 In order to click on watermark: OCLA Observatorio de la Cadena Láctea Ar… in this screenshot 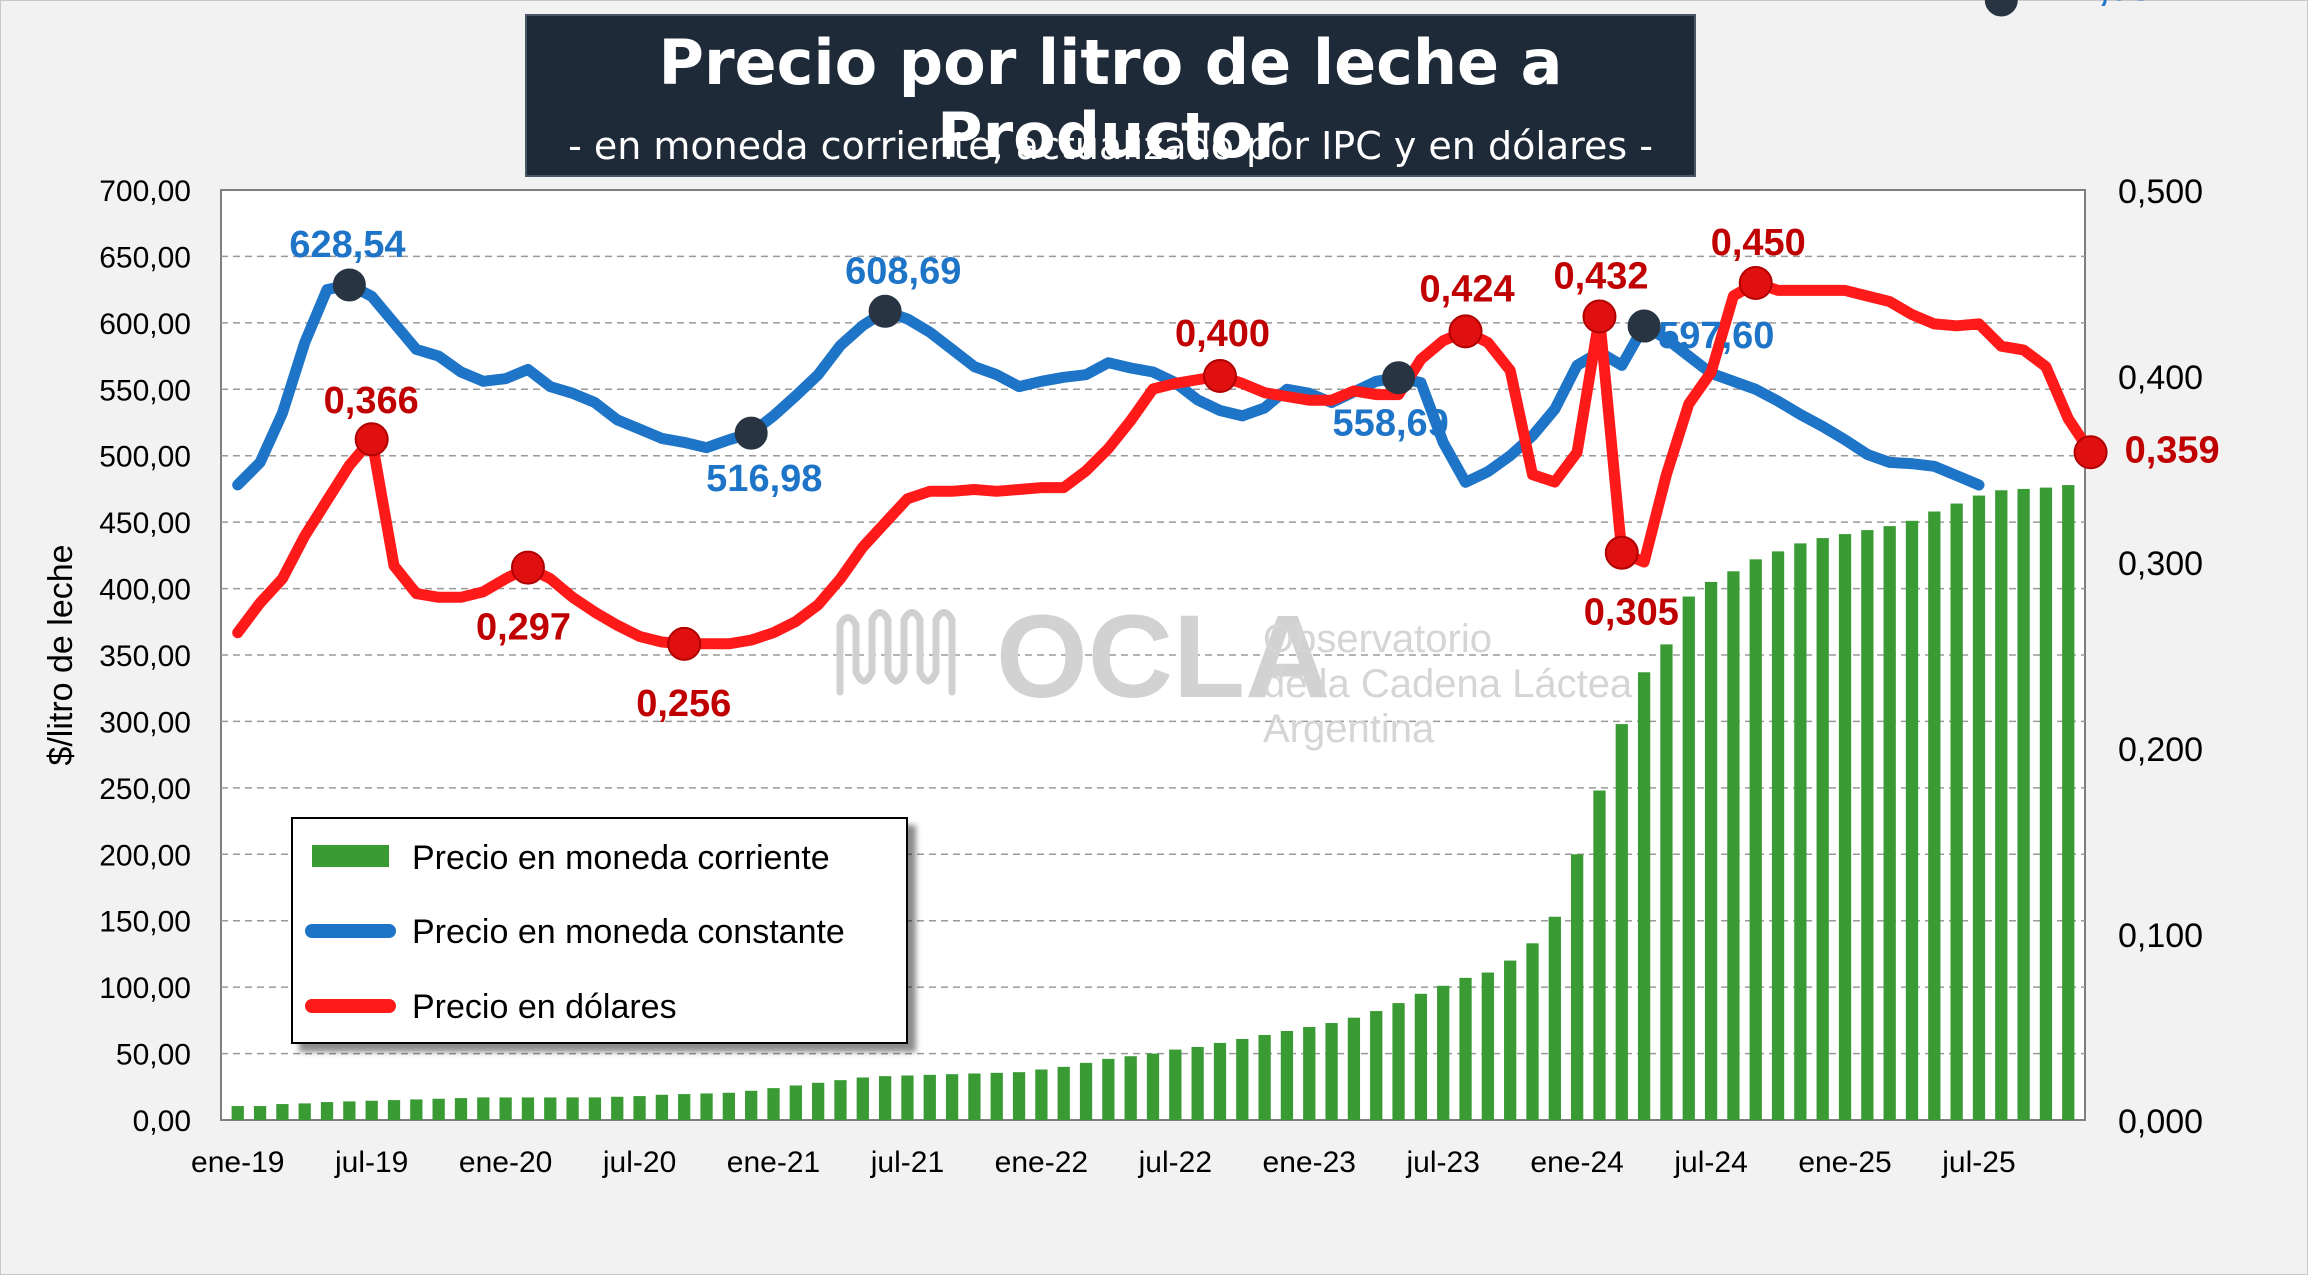, I will do `click(1234, 671)`.